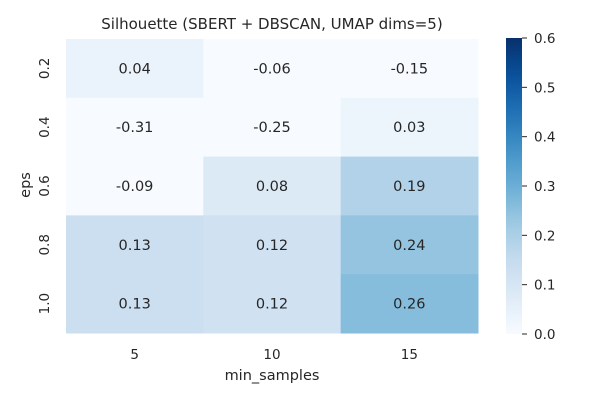 The image size is (600, 400). Describe the element at coordinates (45, 303) in the screenshot. I see `y-tick-label: 1.0` at that location.